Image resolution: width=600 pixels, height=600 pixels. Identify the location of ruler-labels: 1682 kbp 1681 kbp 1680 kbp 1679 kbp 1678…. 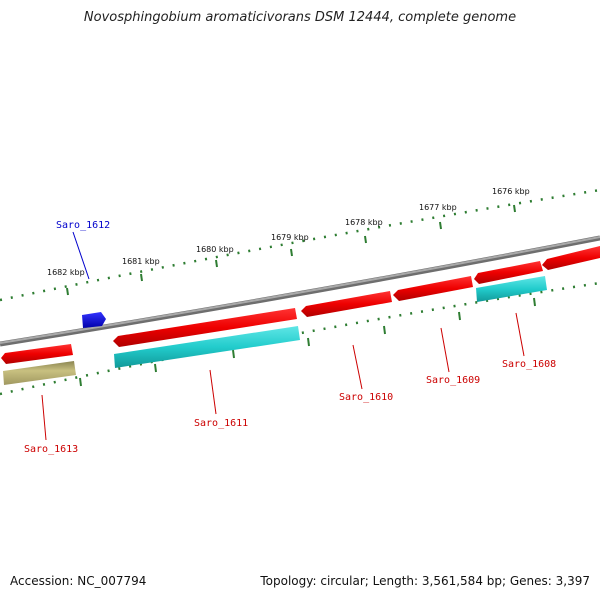
(288, 232).